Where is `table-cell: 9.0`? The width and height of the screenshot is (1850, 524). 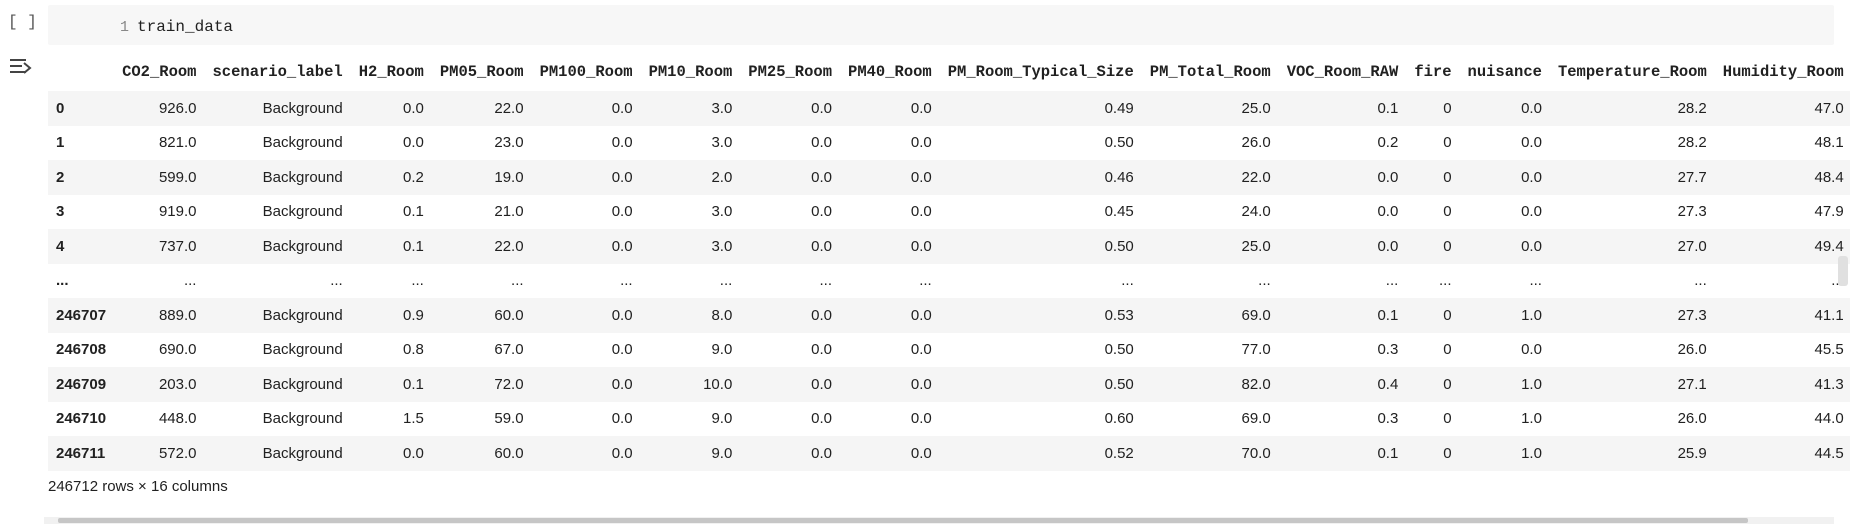
table-cell: 9.0 is located at coordinates (722, 453).